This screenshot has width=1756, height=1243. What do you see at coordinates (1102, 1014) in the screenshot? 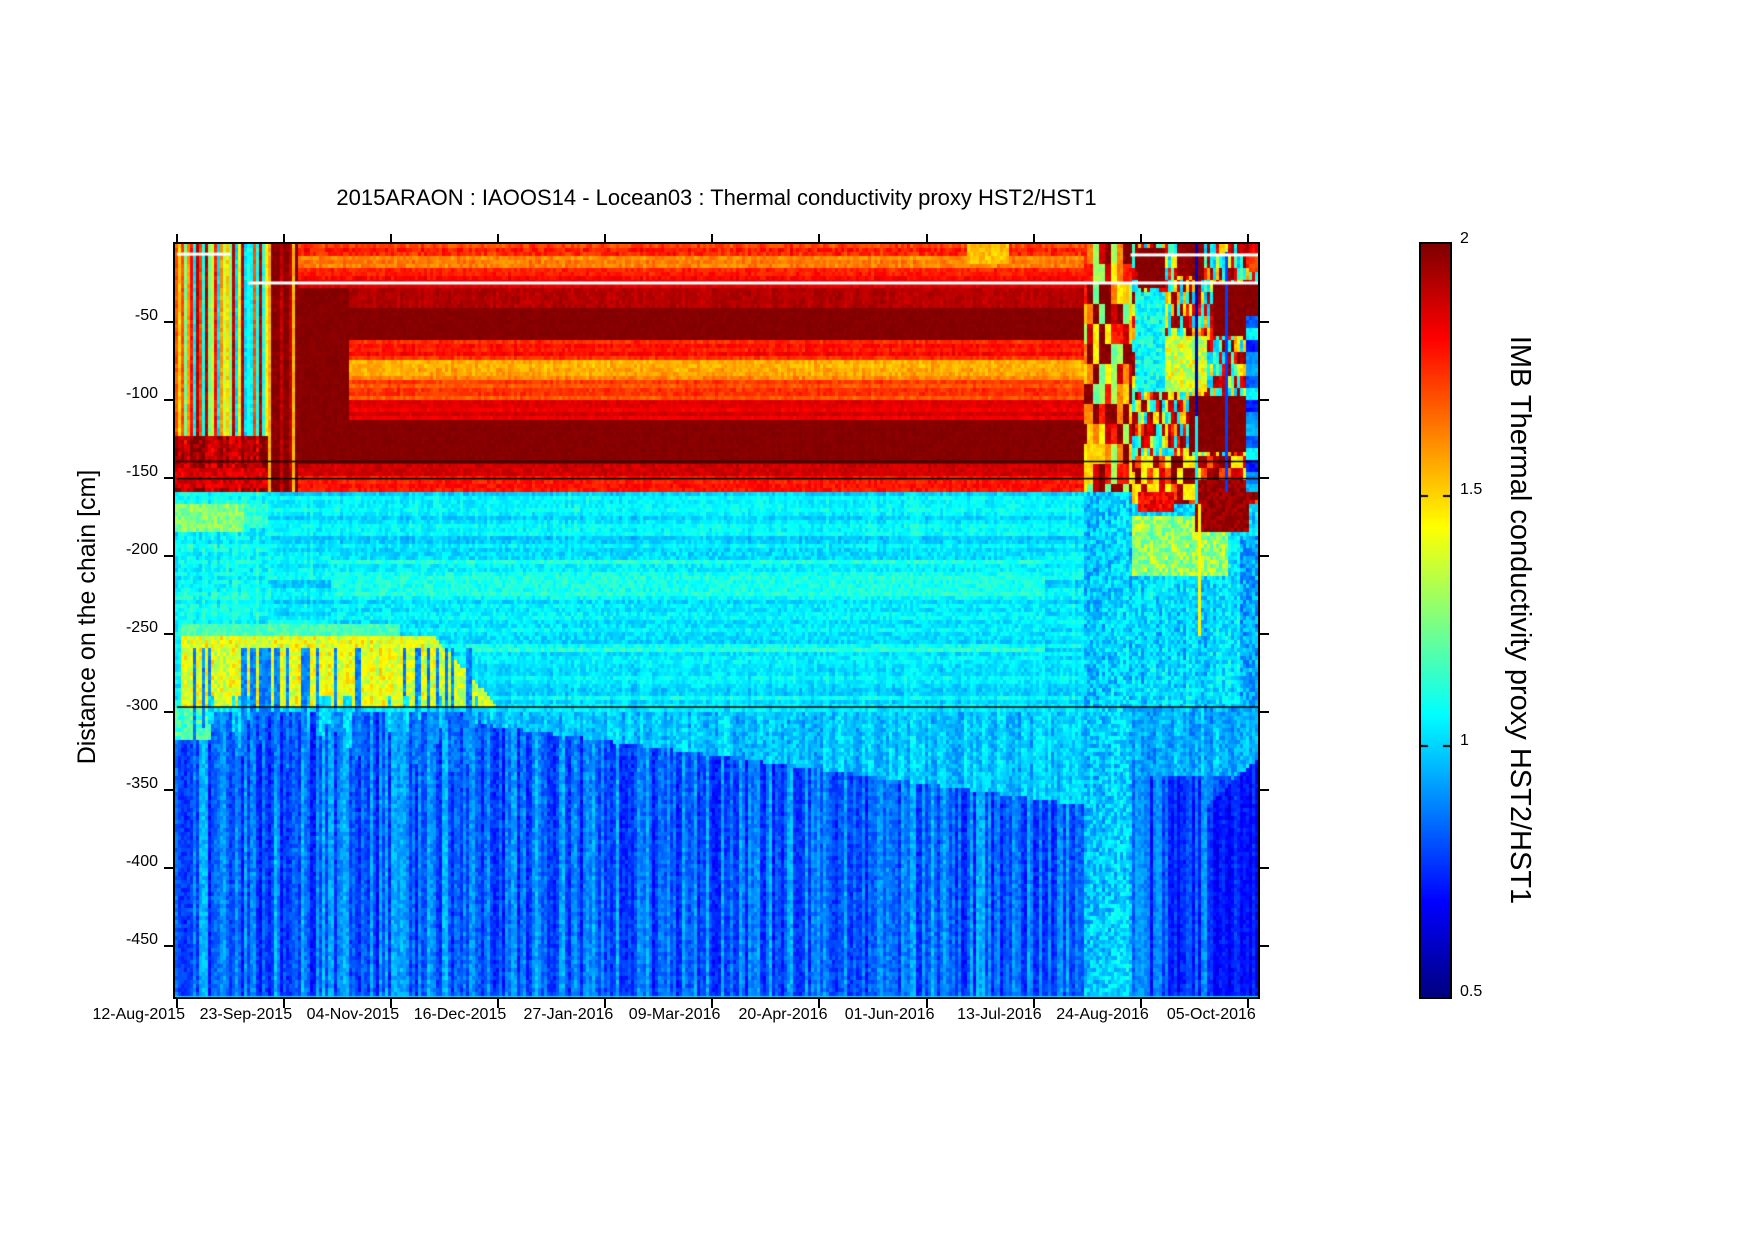
I see `null: 24-Aug-2016` at bounding box center [1102, 1014].